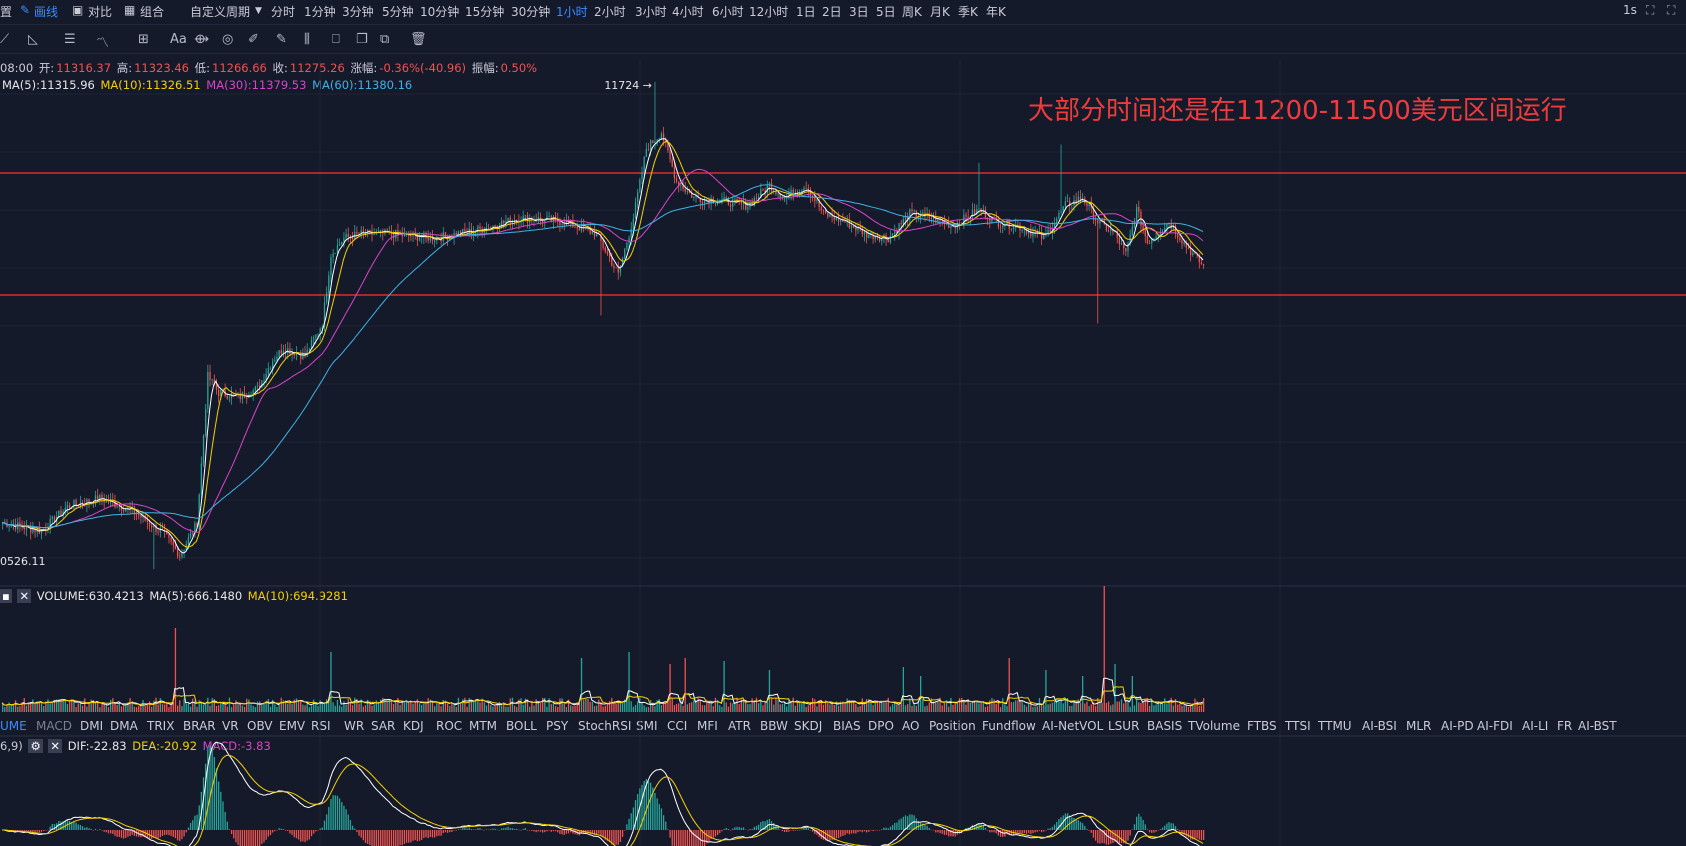  I want to click on interval-selector: 1s, so click(1630, 10).